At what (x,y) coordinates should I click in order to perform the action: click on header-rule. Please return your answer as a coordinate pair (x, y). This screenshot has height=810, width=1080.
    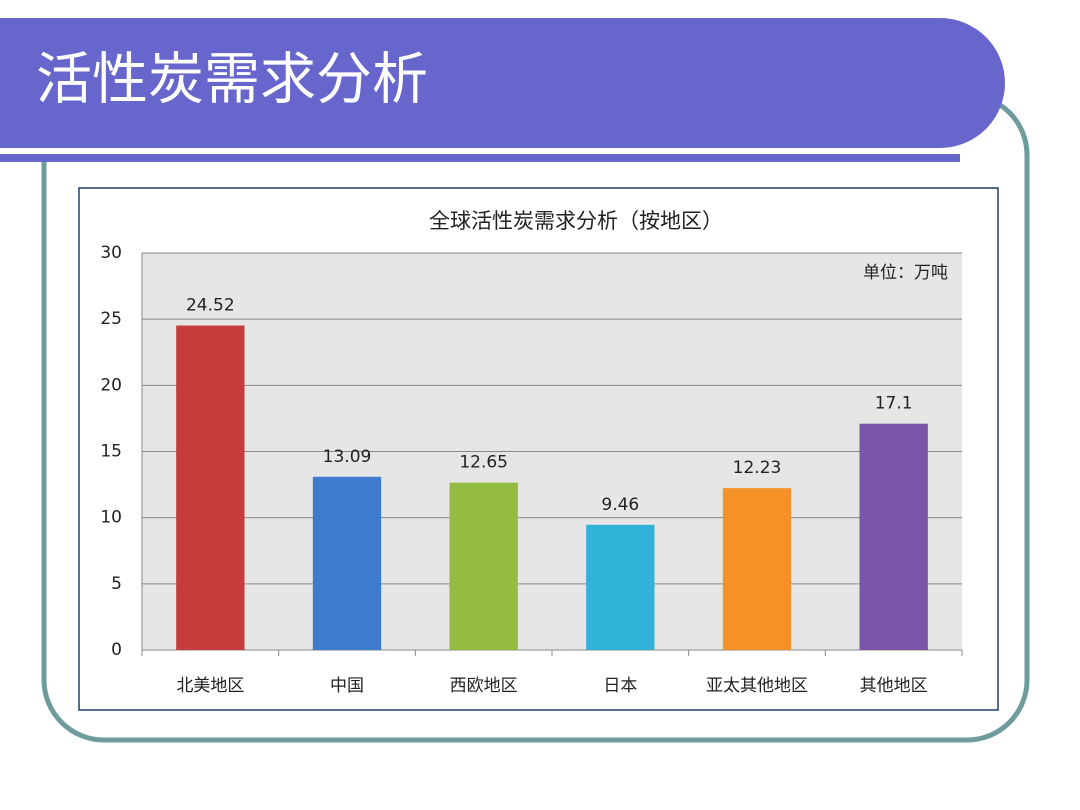
    Looking at the image, I should click on (477, 151).